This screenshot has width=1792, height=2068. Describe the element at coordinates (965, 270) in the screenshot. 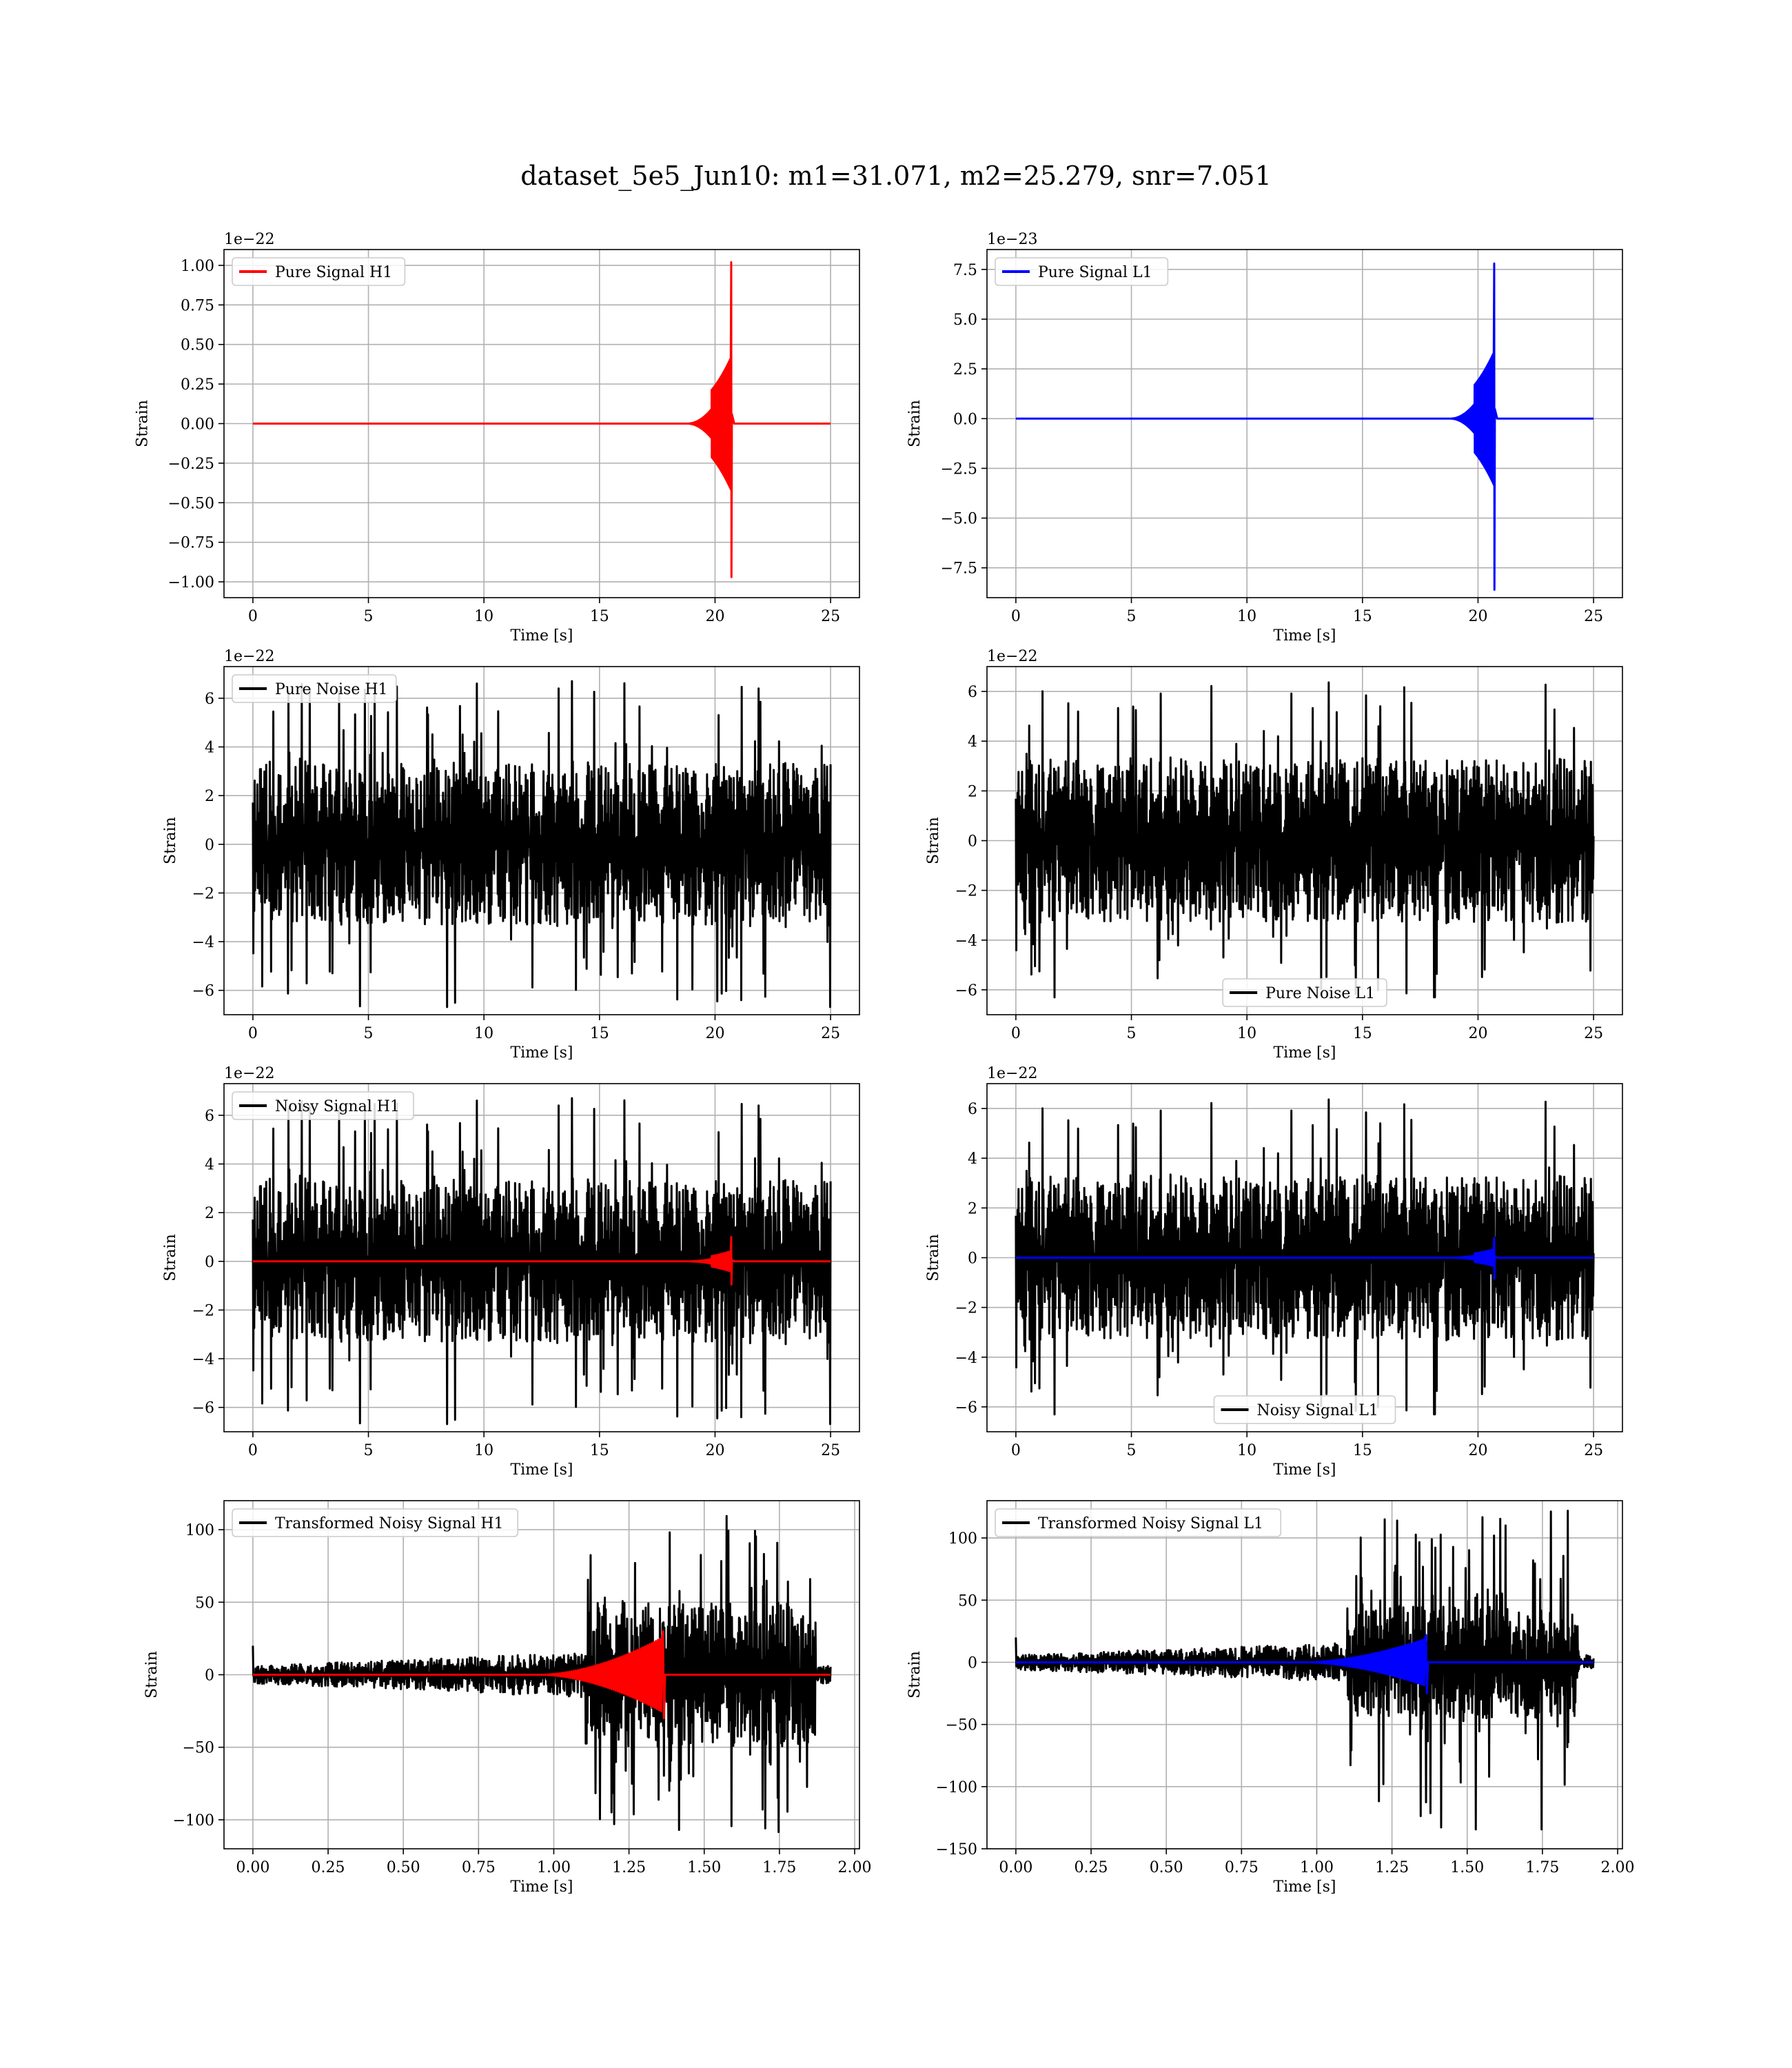

I see `y-tick-label: 7.5` at that location.